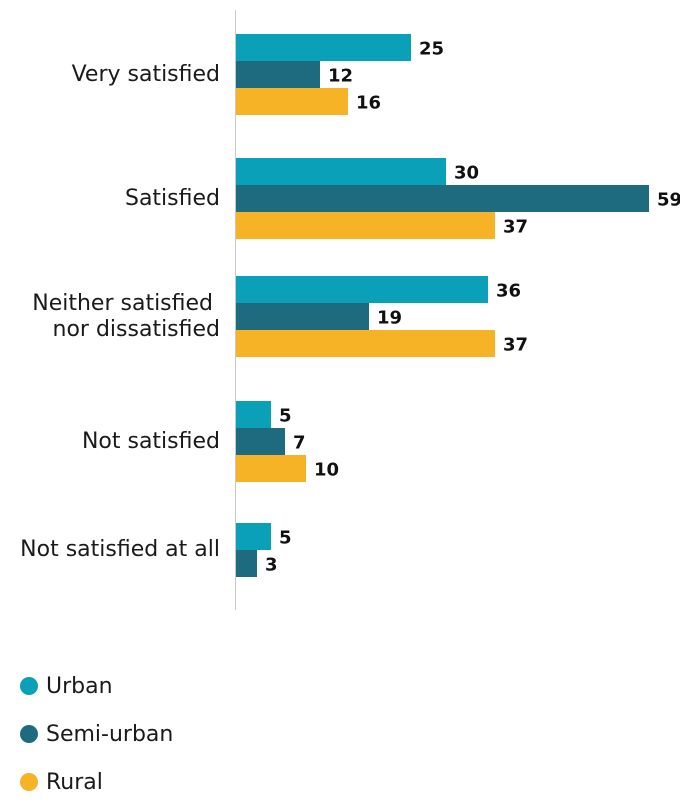 This screenshot has height=806, width=680. I want to click on legend-item-urban: Urban, so click(96, 686).